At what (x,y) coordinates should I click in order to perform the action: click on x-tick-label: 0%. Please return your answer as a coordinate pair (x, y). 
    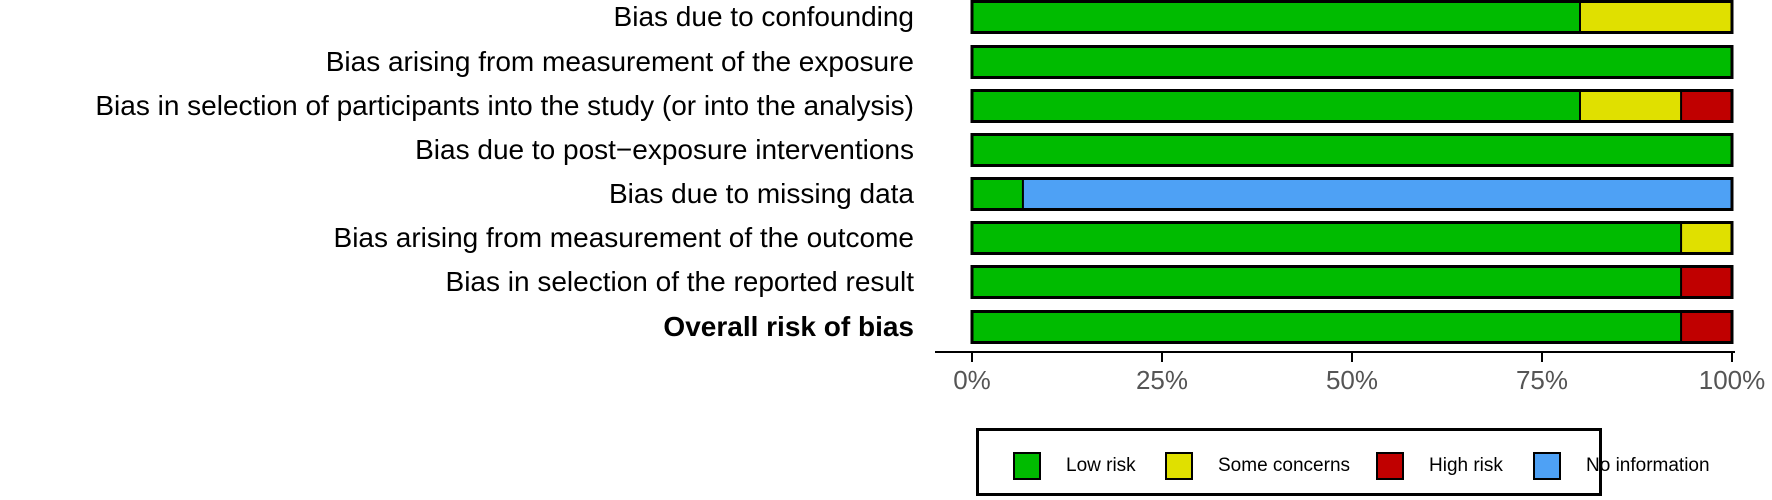
    Looking at the image, I should click on (972, 380).